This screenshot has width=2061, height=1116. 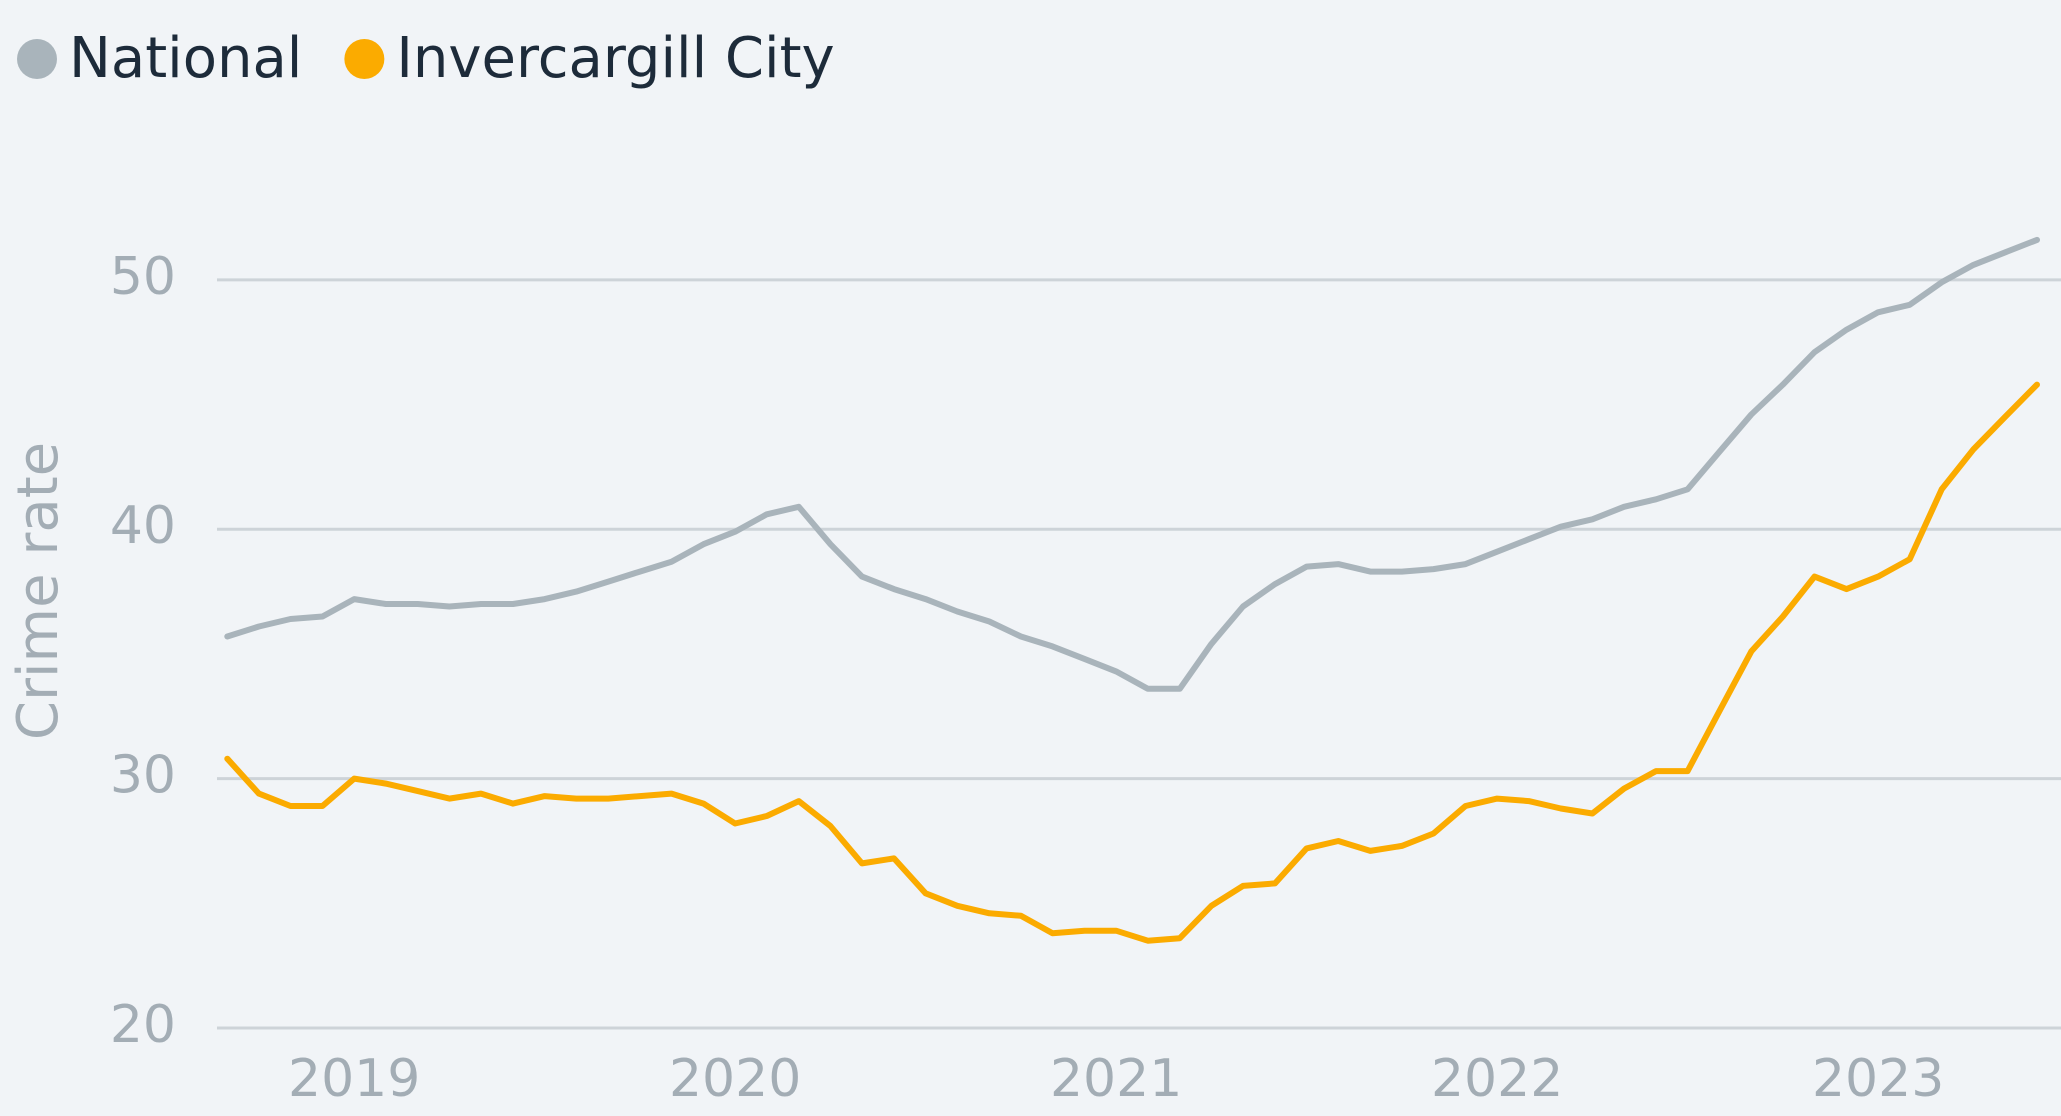 What do you see at coordinates (615, 58) in the screenshot?
I see `legend-label: Invercargill City` at bounding box center [615, 58].